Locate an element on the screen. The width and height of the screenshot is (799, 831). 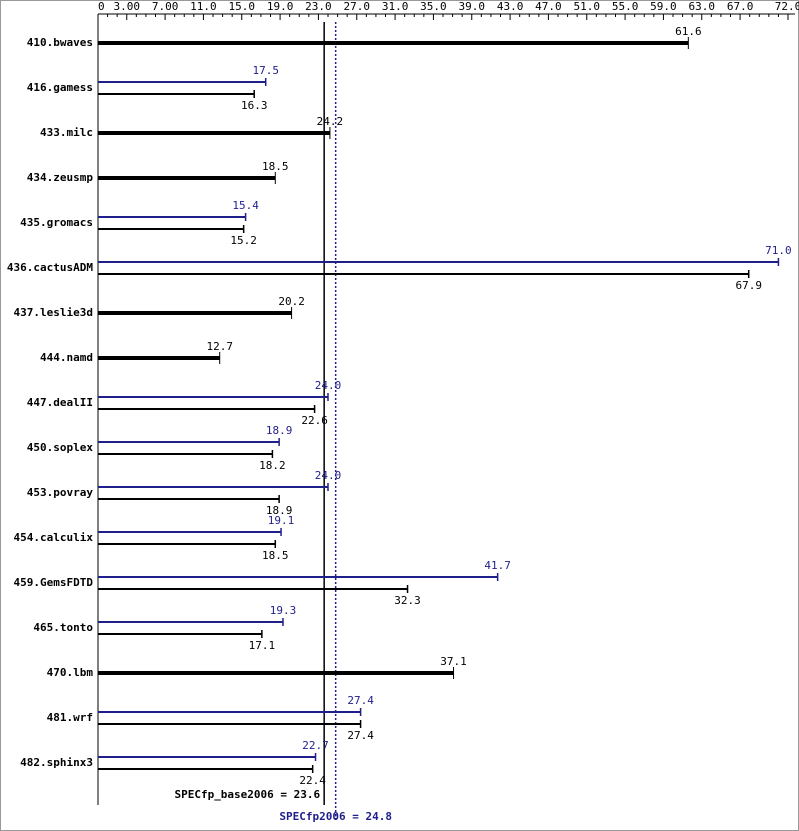
benchmark-label: 435.gromacs is located at coordinates (56, 222).